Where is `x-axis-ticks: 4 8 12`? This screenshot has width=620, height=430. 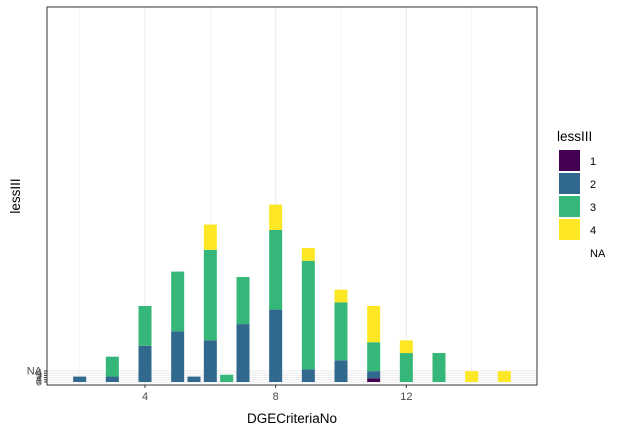 x-axis-ticks: 4 8 12 is located at coordinates (277, 394).